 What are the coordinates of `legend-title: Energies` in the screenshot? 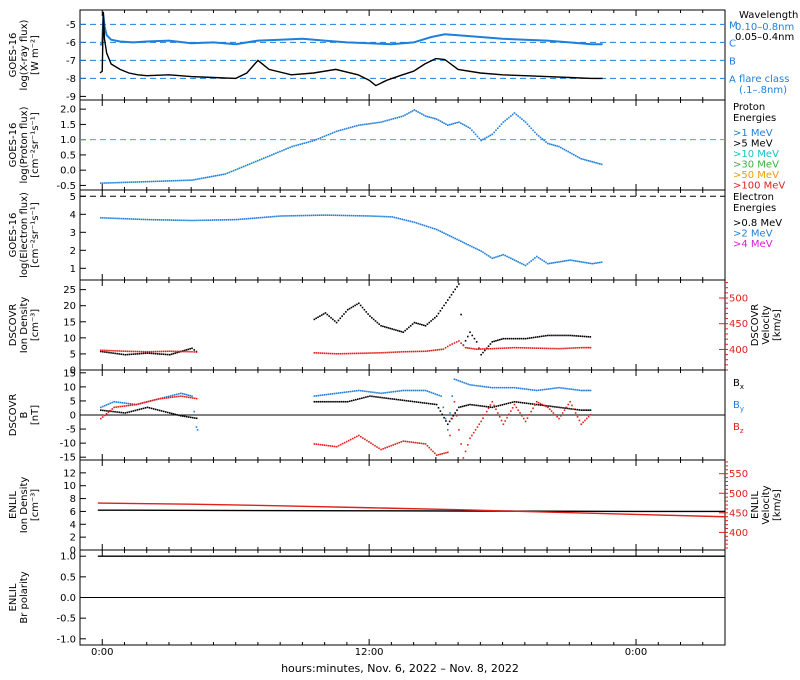 It's located at (754, 208).